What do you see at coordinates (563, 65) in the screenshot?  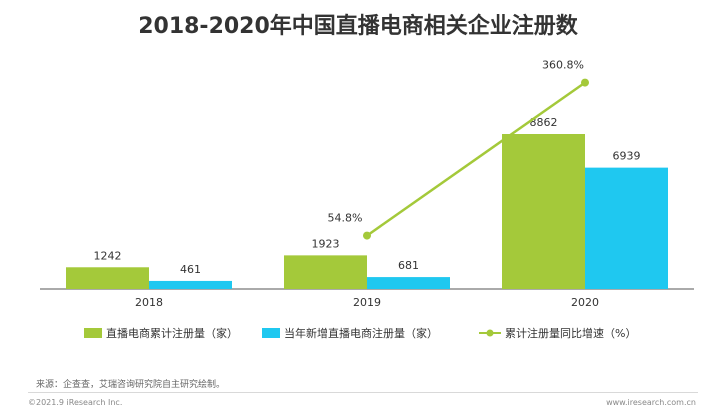 I see `growth-label-2020: 360.8%` at bounding box center [563, 65].